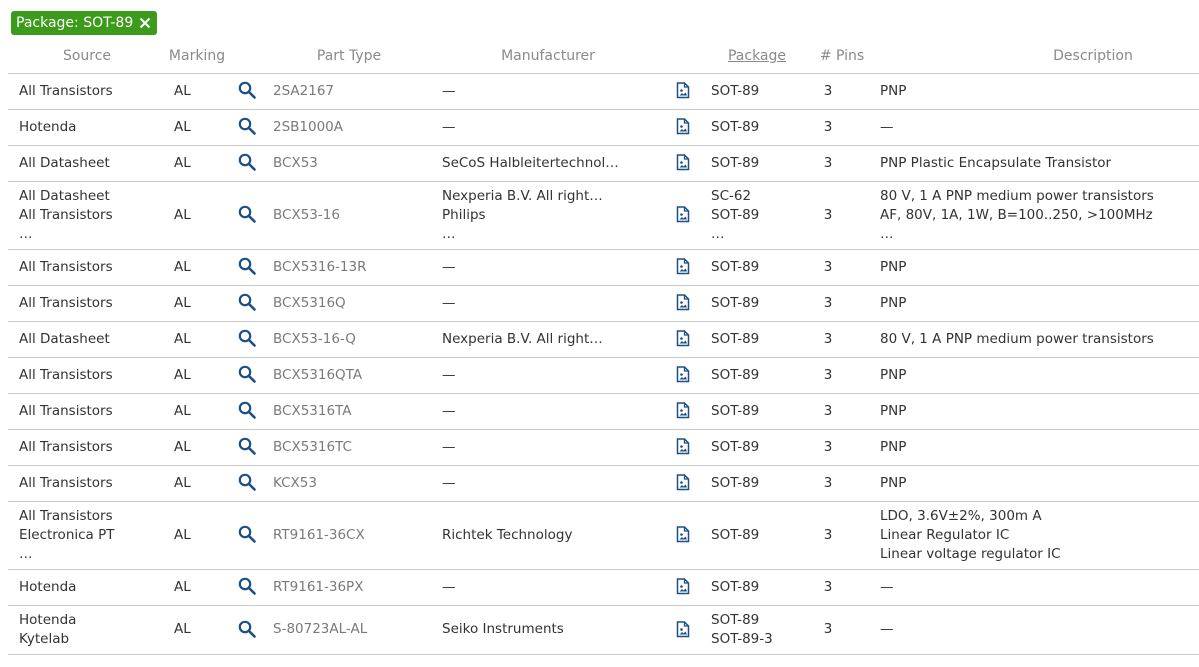  Describe the element at coordinates (1017, 195) in the screenshot. I see `description-text: 80 V, 1 A PNP medium power transistors` at that location.